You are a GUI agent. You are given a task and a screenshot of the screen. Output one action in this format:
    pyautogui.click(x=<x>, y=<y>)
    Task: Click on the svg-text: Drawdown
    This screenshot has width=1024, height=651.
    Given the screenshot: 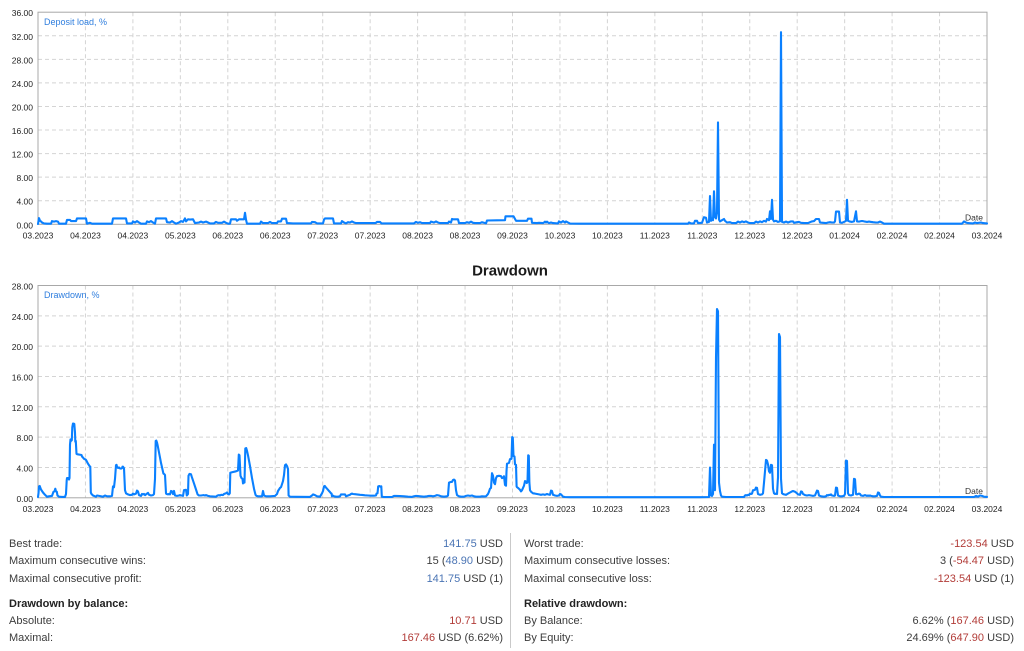 What is the action you would take?
    pyautogui.click(x=510, y=271)
    